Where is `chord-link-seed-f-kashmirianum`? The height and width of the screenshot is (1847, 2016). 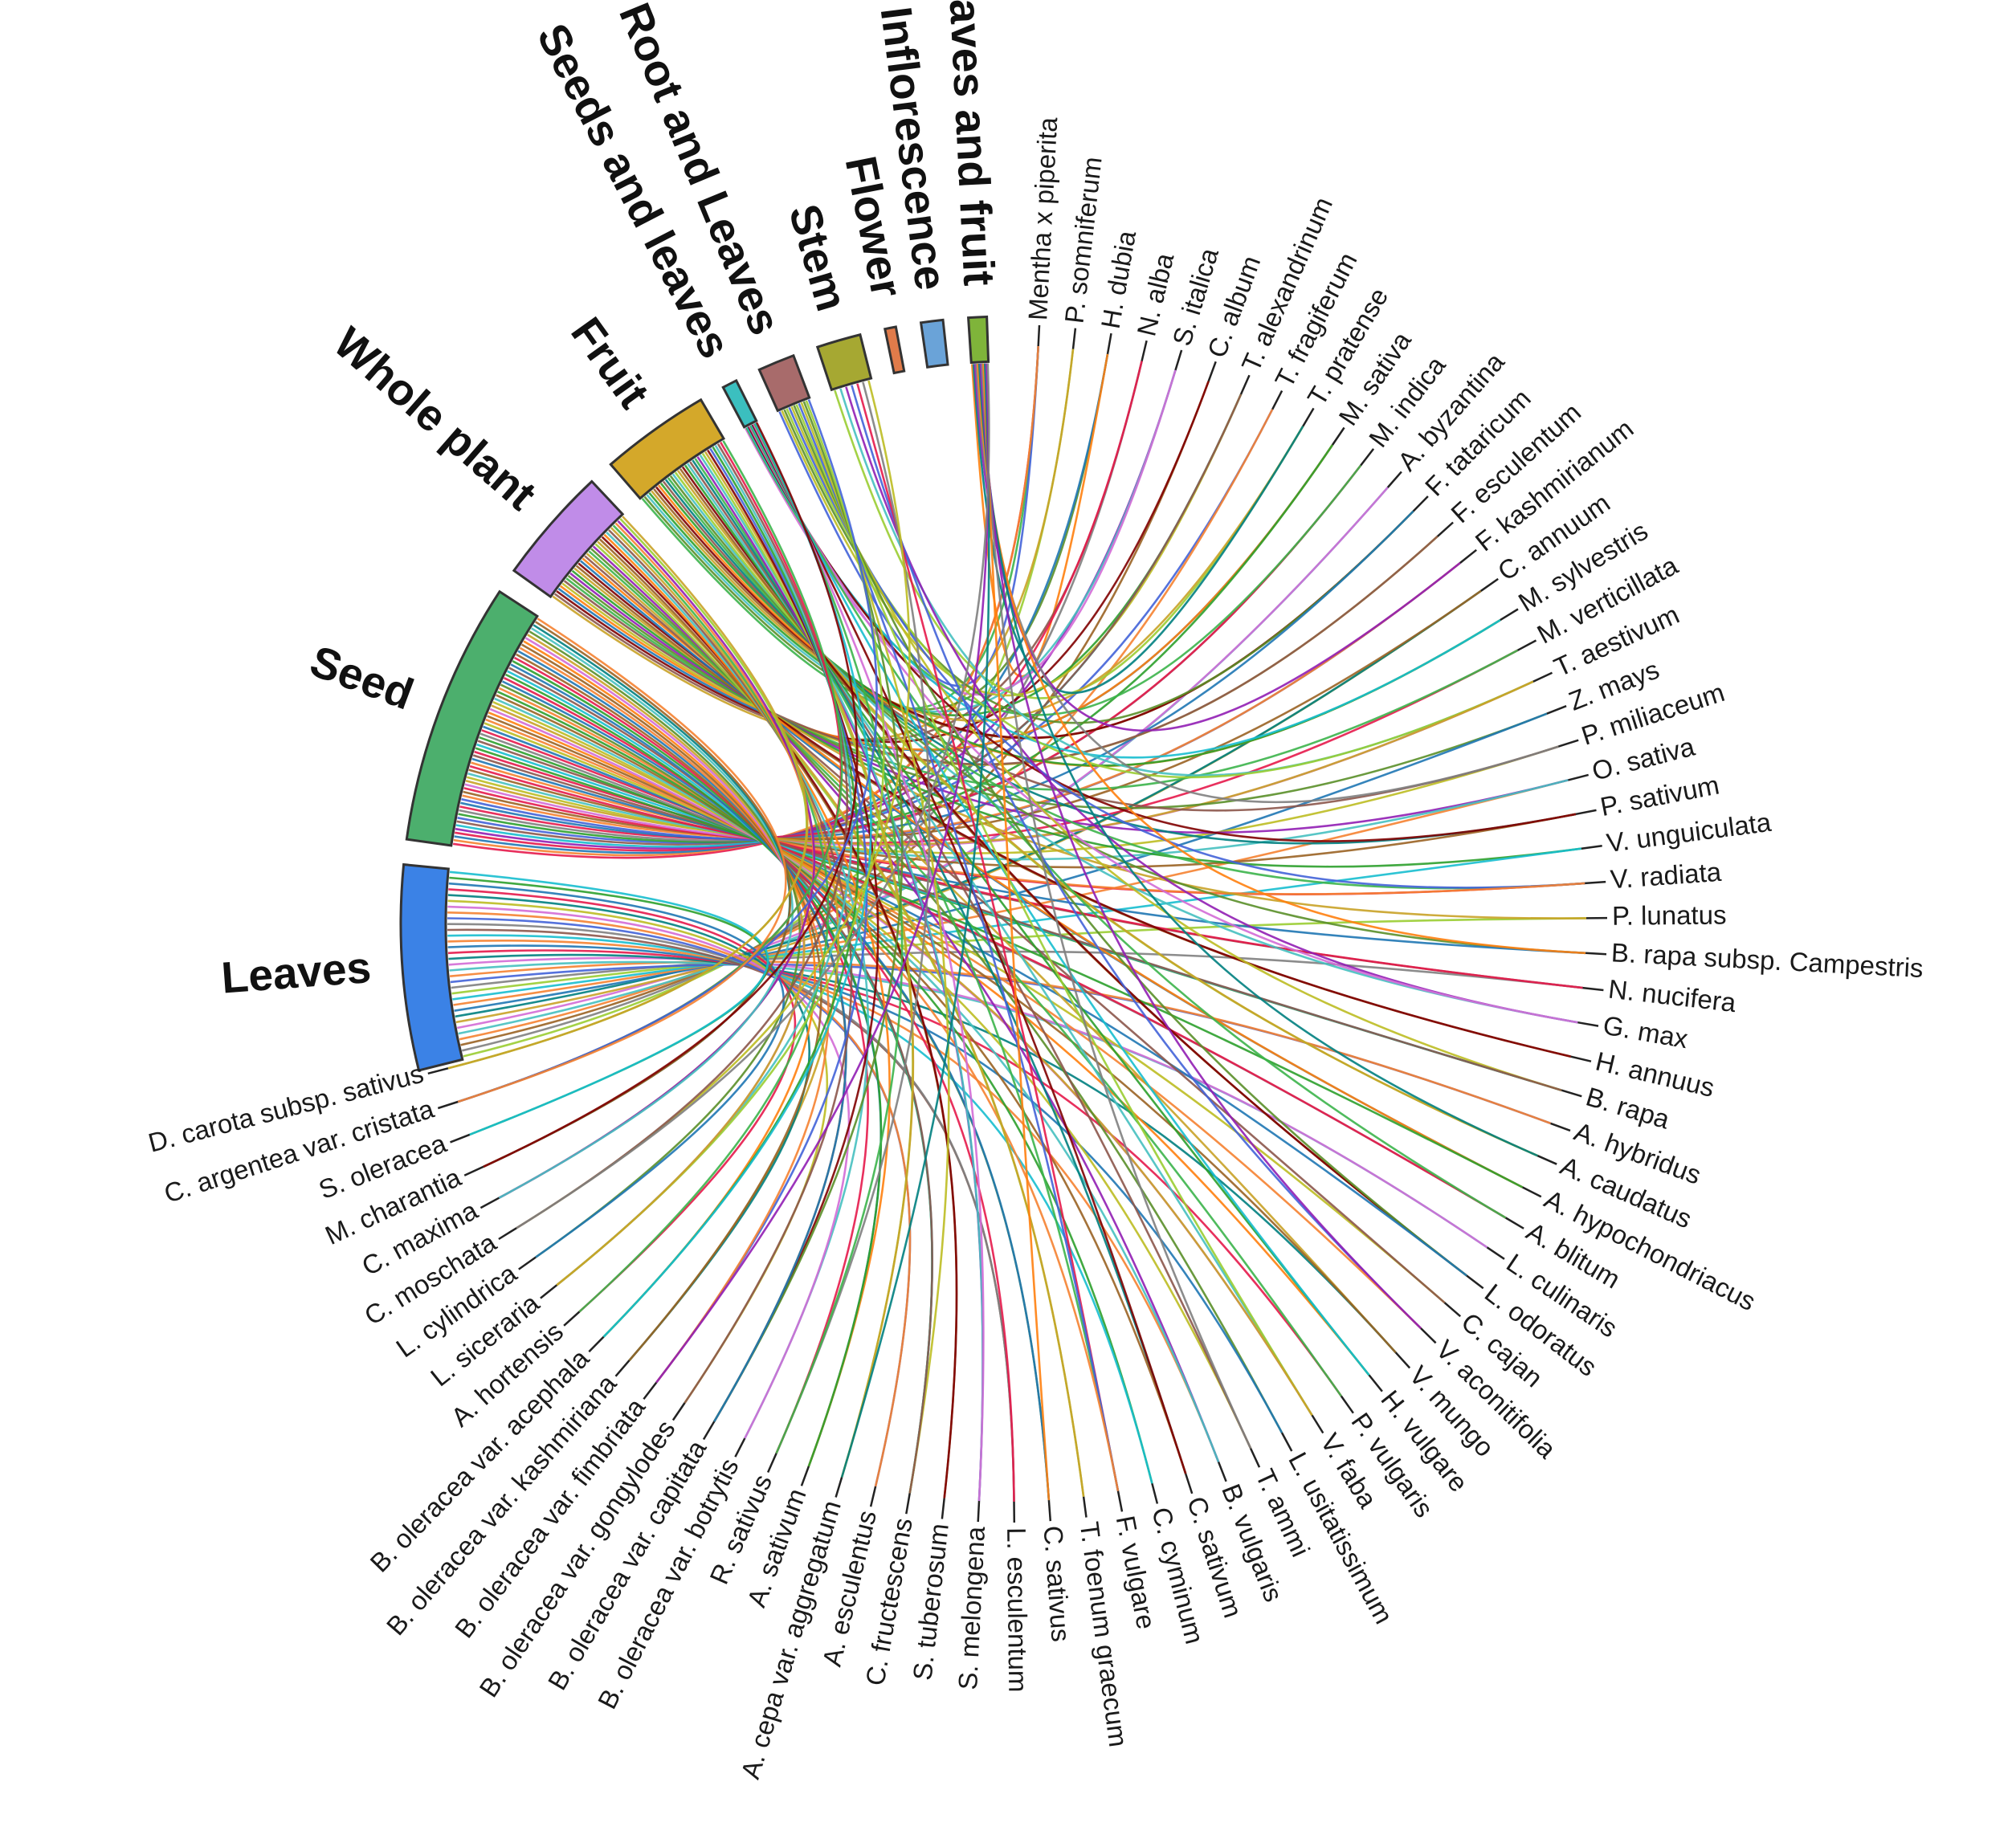 chord-link-seed-f-kashmirianum is located at coordinates (962, 700).